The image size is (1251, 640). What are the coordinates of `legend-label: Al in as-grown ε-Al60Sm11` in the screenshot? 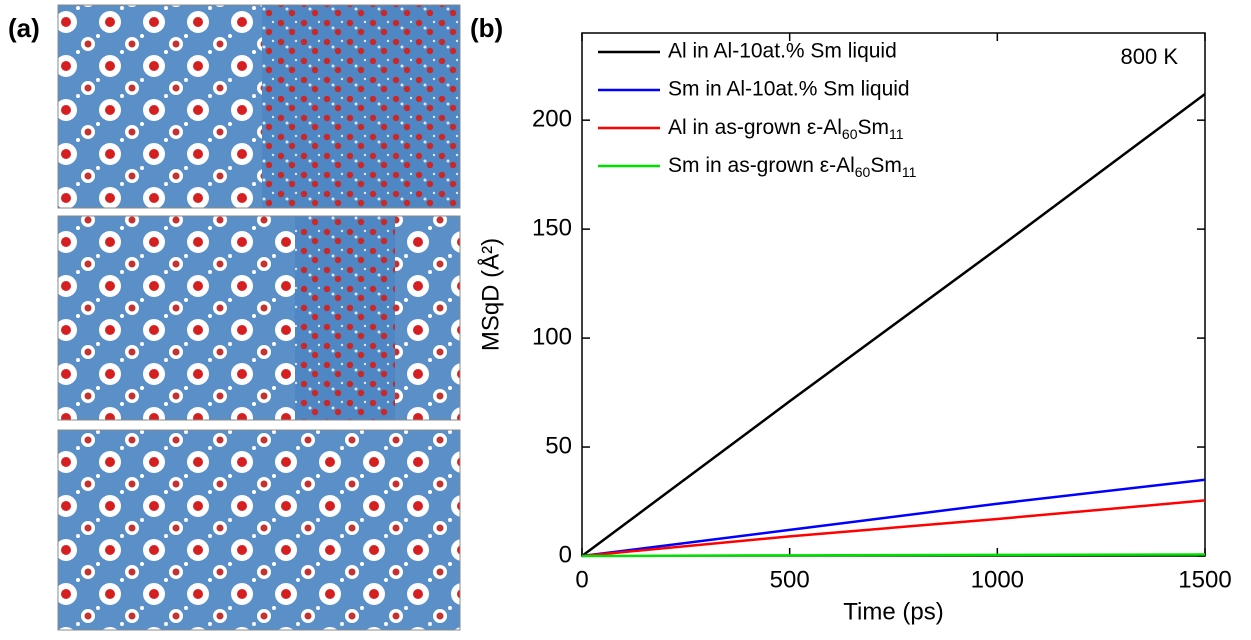 It's located at (786, 129).